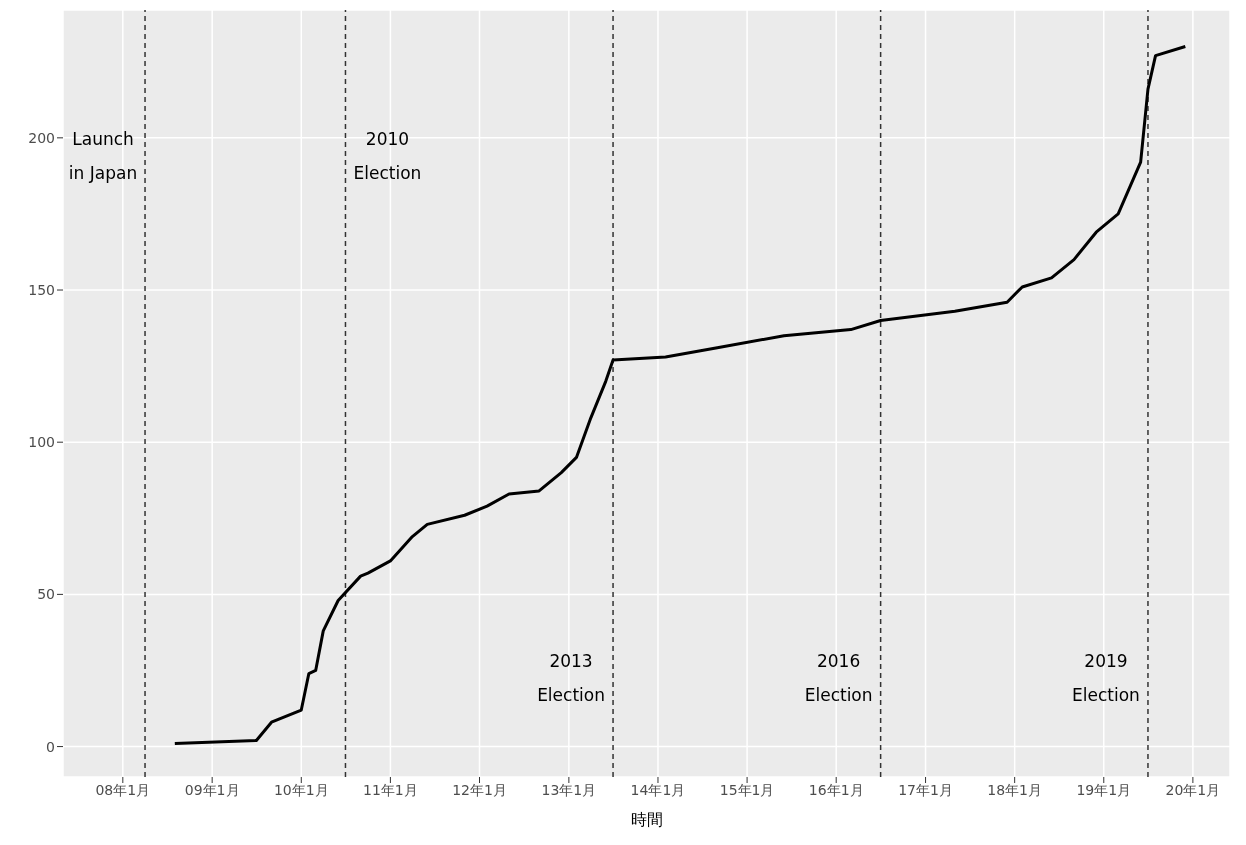  Describe the element at coordinates (46, 594) in the screenshot. I see `y-tick-label: 50` at that location.